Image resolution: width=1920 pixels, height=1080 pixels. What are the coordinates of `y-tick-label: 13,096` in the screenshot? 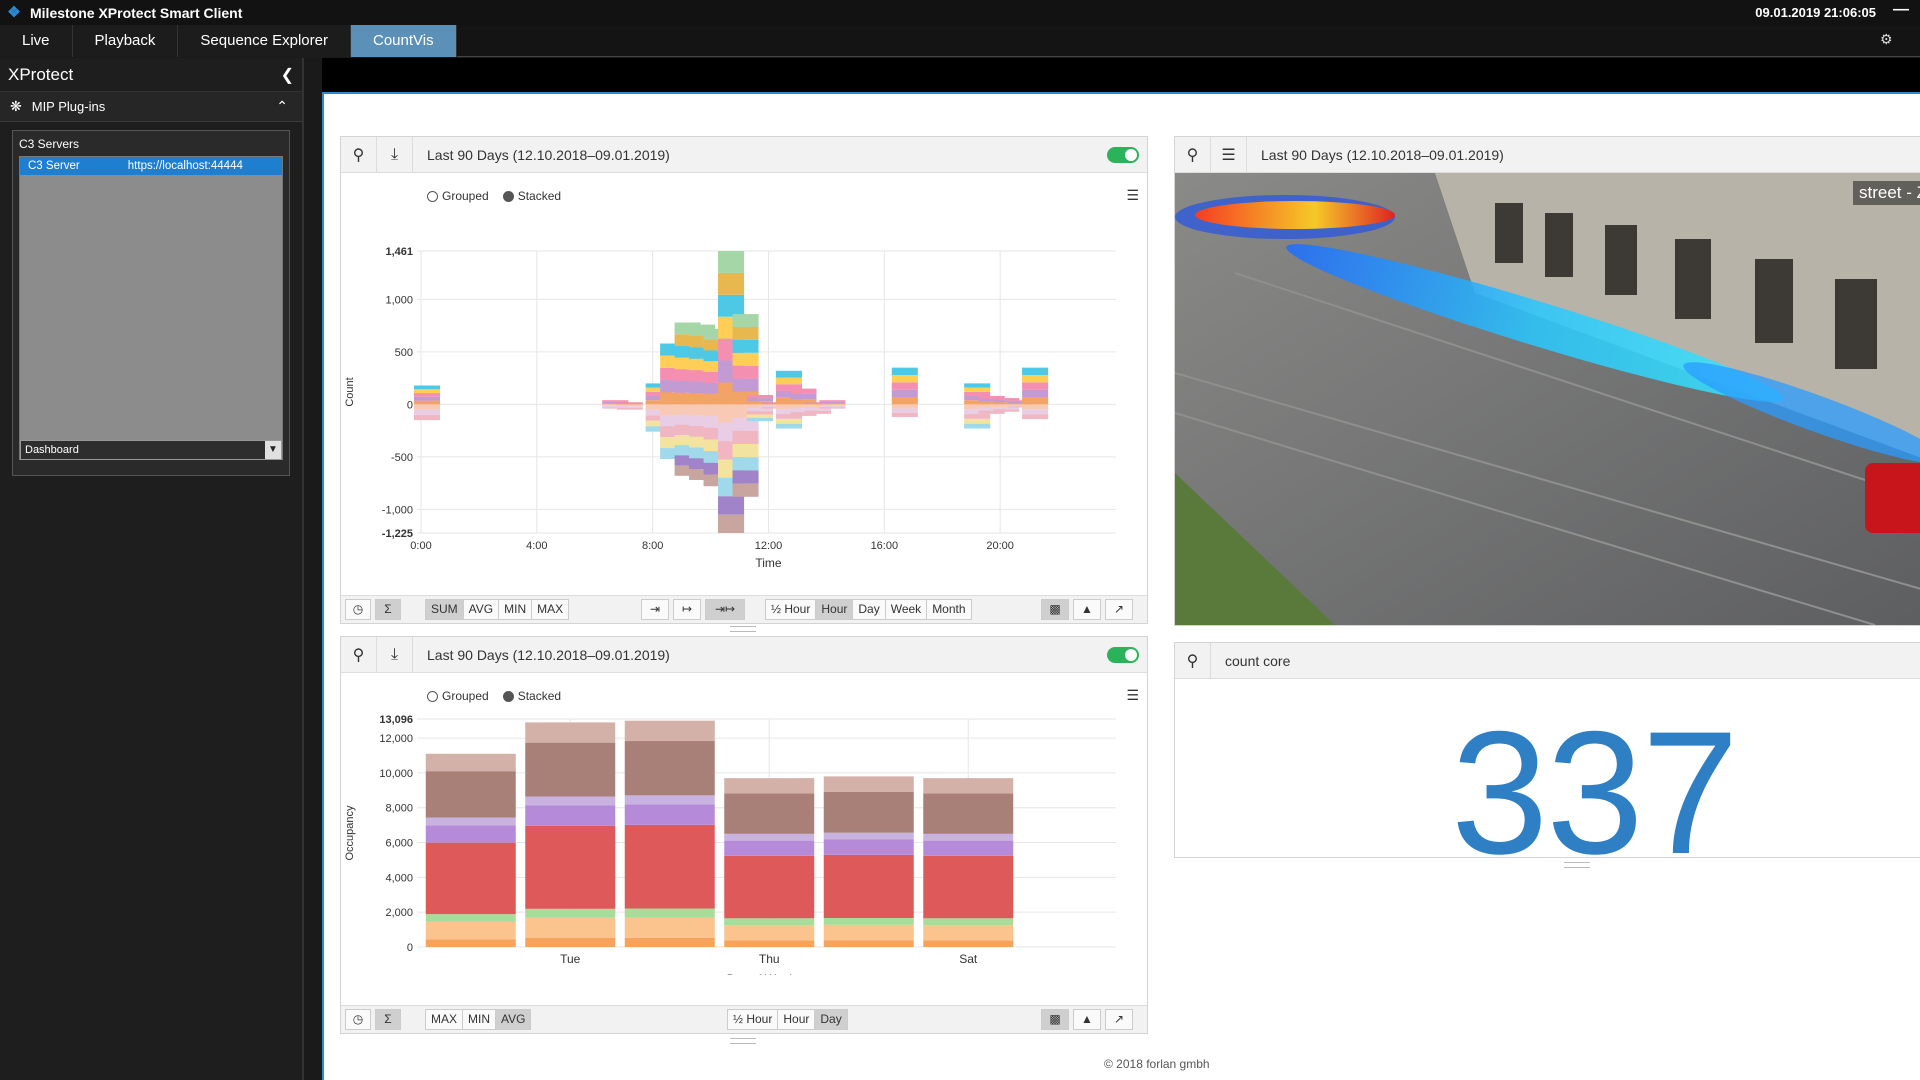 It's located at (396, 720).